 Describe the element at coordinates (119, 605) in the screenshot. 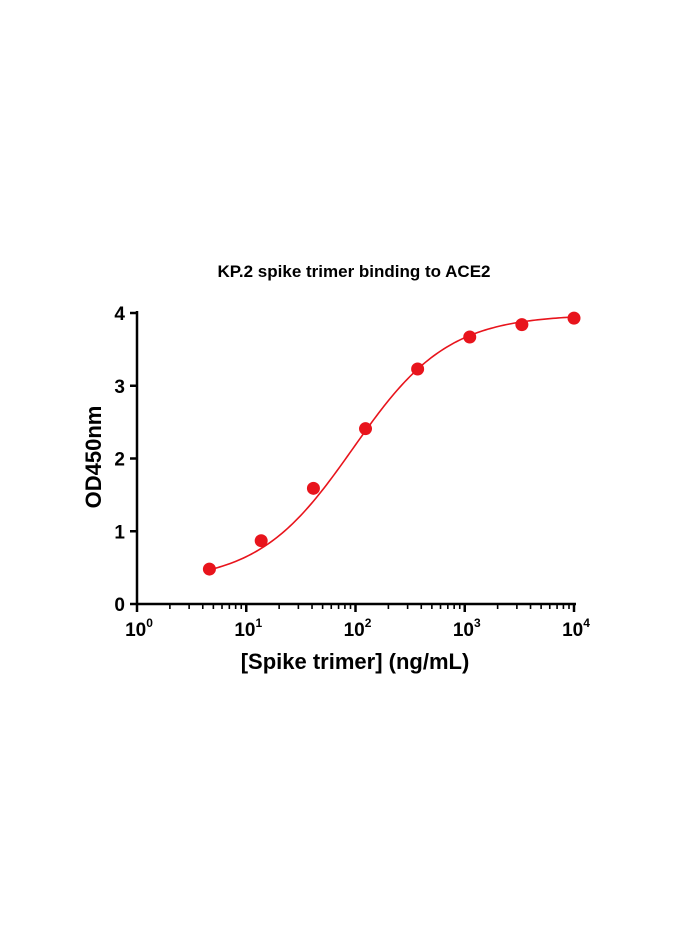

I see `y-tick-label: 0` at that location.